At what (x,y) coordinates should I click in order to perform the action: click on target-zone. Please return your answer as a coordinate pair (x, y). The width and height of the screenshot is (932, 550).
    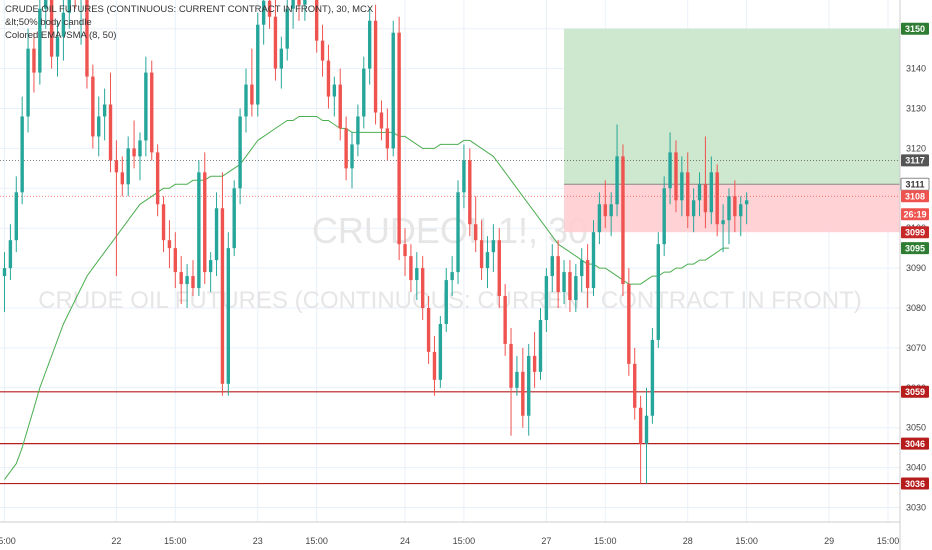
    Looking at the image, I should click on (748, 106).